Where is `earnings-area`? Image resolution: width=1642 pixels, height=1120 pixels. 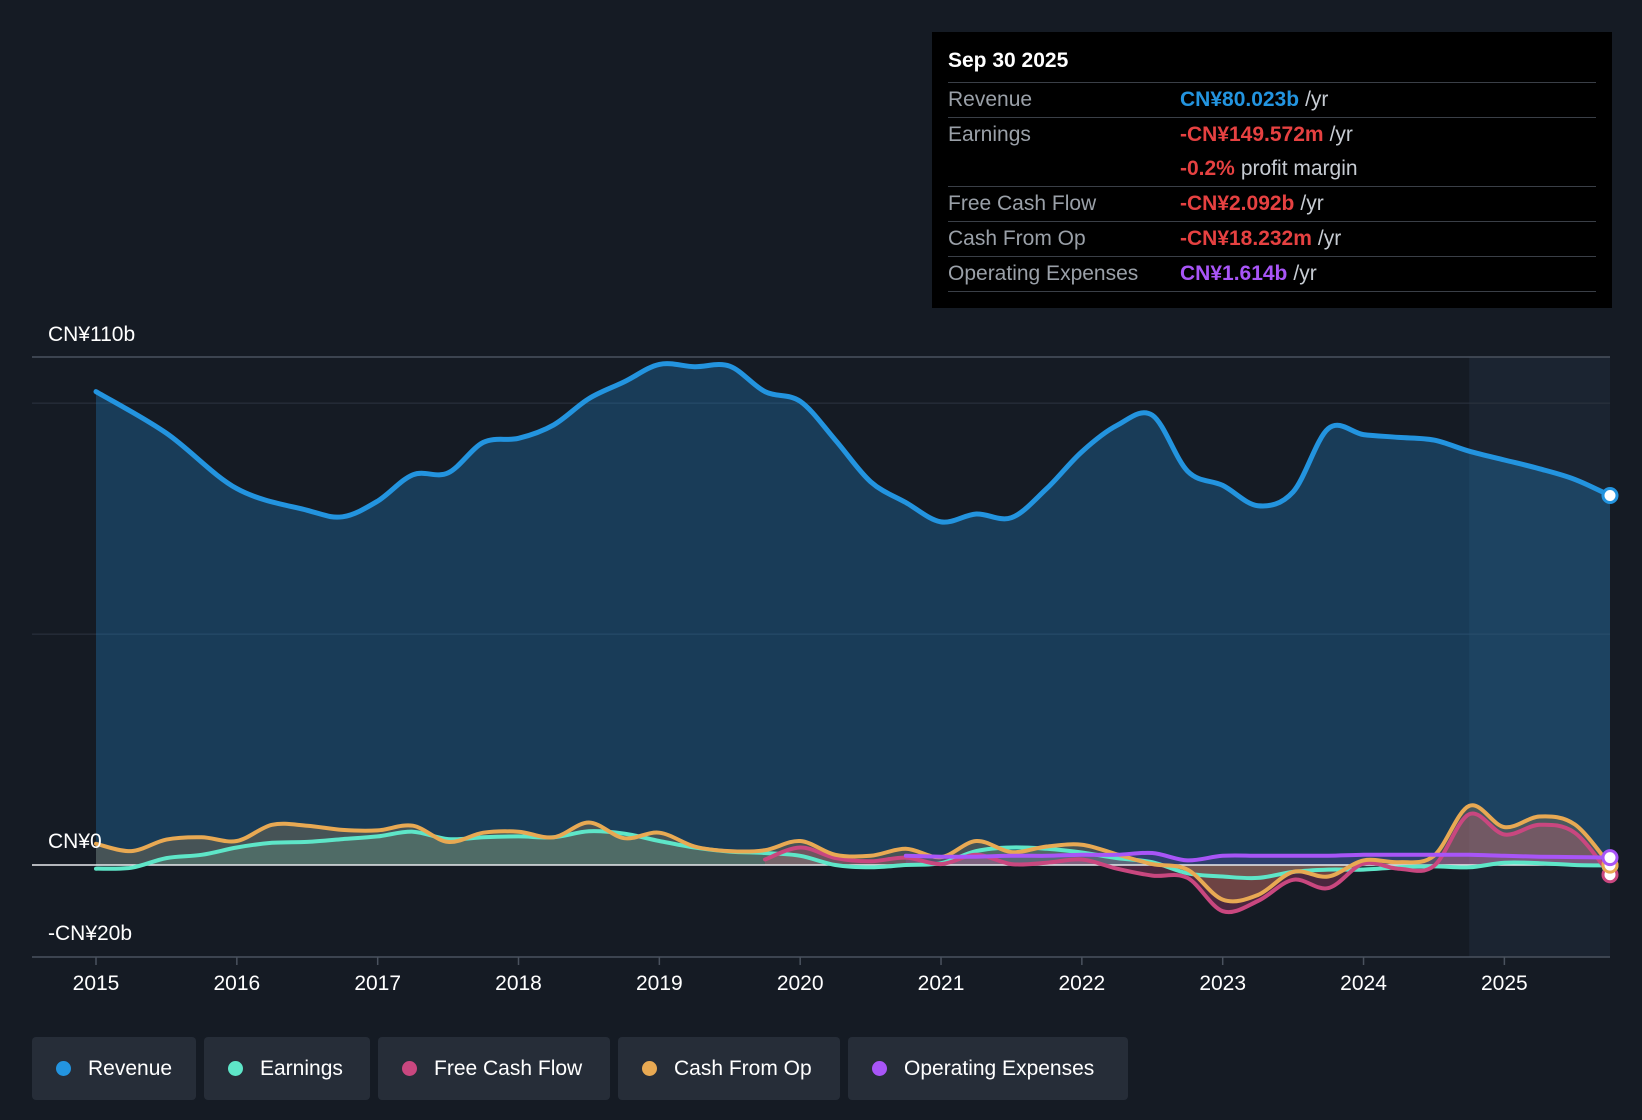 earnings-area is located at coordinates (853, 855).